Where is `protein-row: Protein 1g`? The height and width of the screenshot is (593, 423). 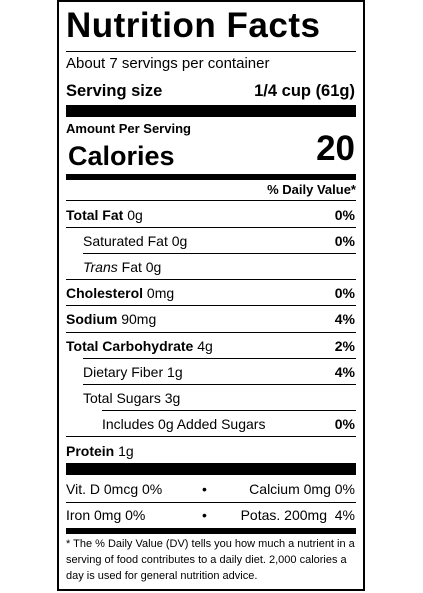
protein-row: Protein 1g is located at coordinates (100, 451).